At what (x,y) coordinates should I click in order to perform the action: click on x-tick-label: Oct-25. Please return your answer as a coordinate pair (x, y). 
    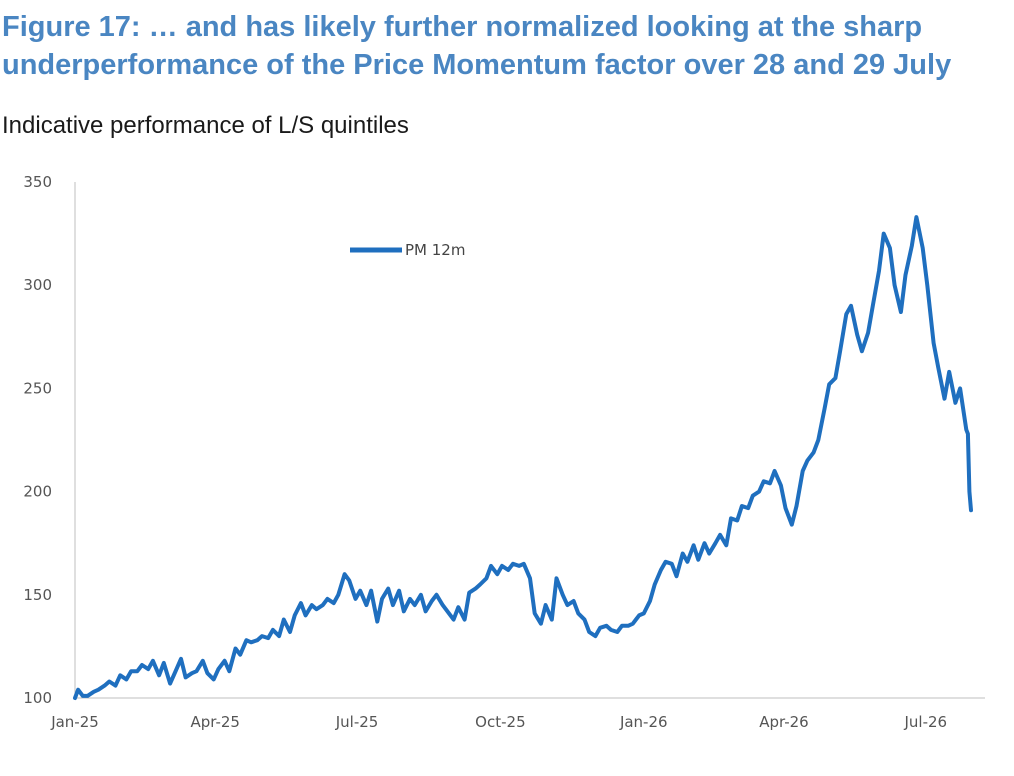
    Looking at the image, I should click on (500, 722).